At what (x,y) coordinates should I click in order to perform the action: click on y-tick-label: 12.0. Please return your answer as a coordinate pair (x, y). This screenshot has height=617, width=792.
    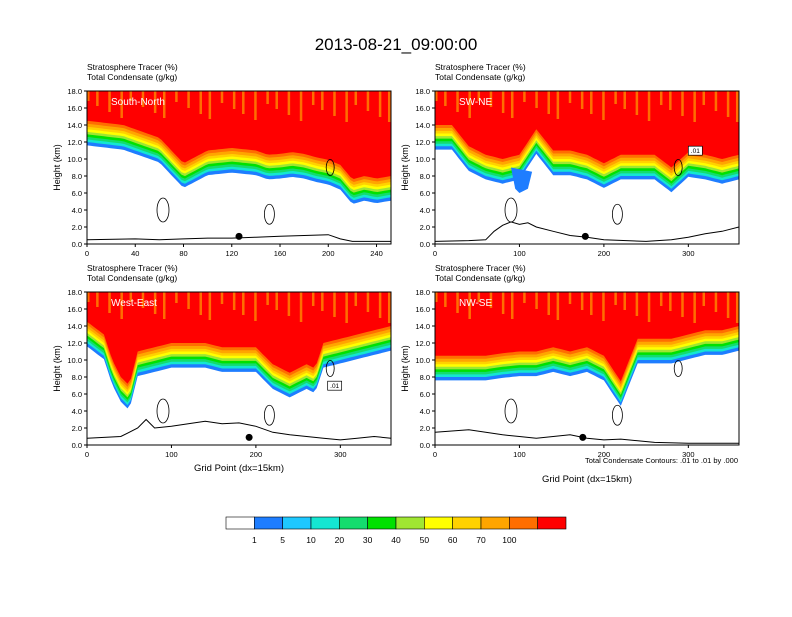
    Looking at the image, I should click on (74, 343).